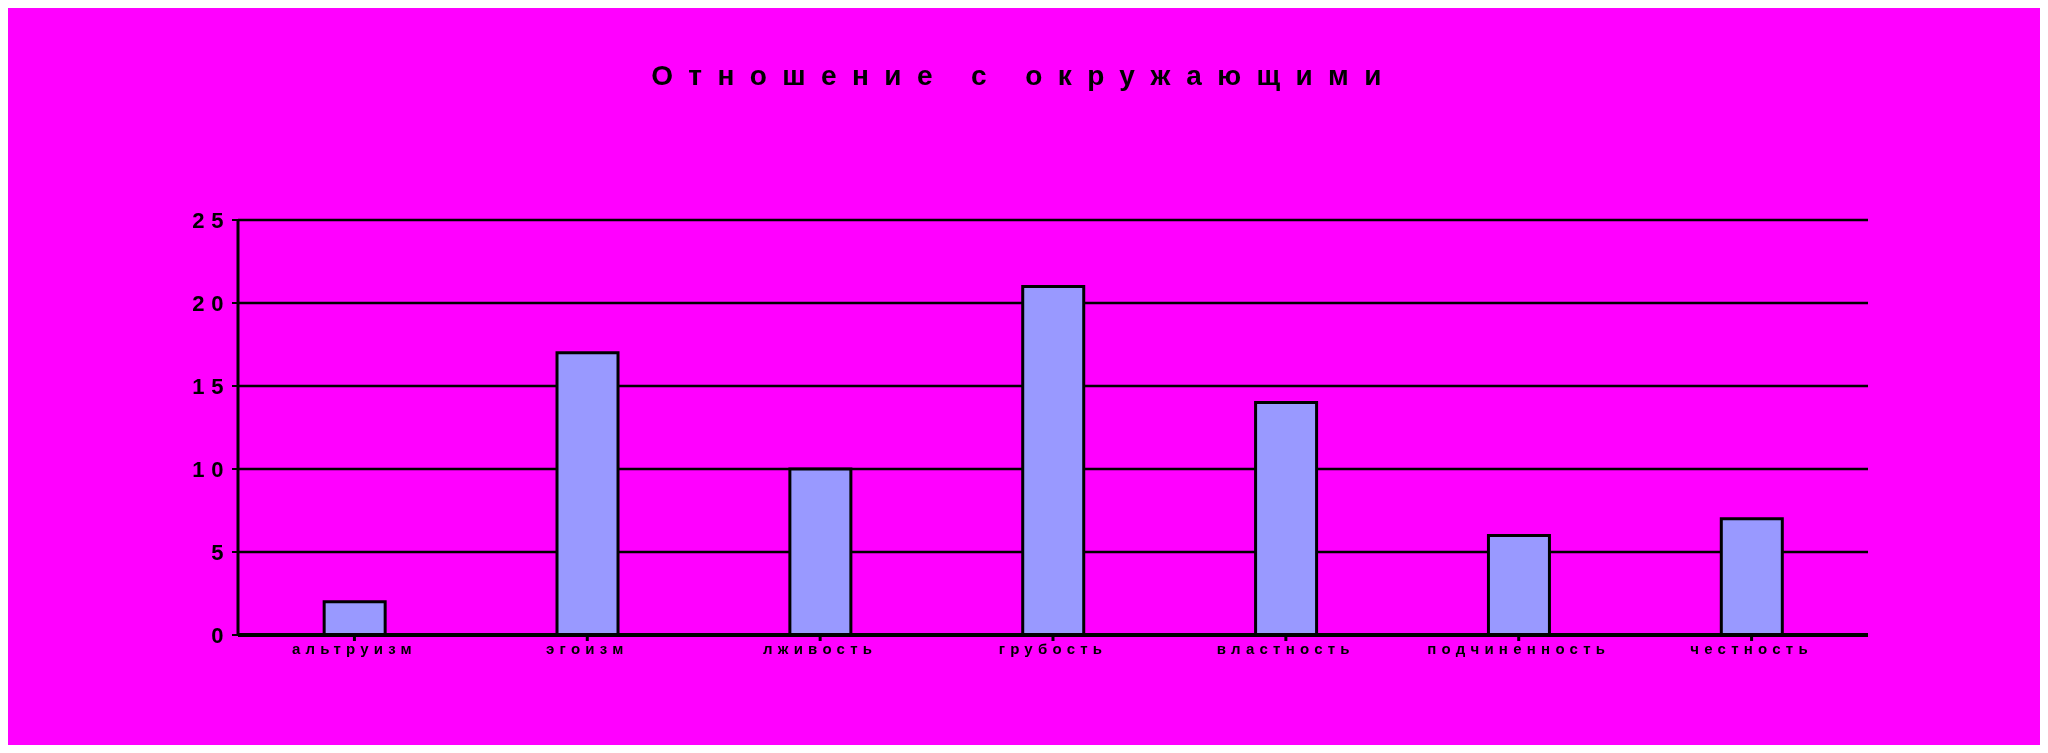 The height and width of the screenshot is (753, 2048). I want to click on x-tick-label: грубость, so click(1053, 648).